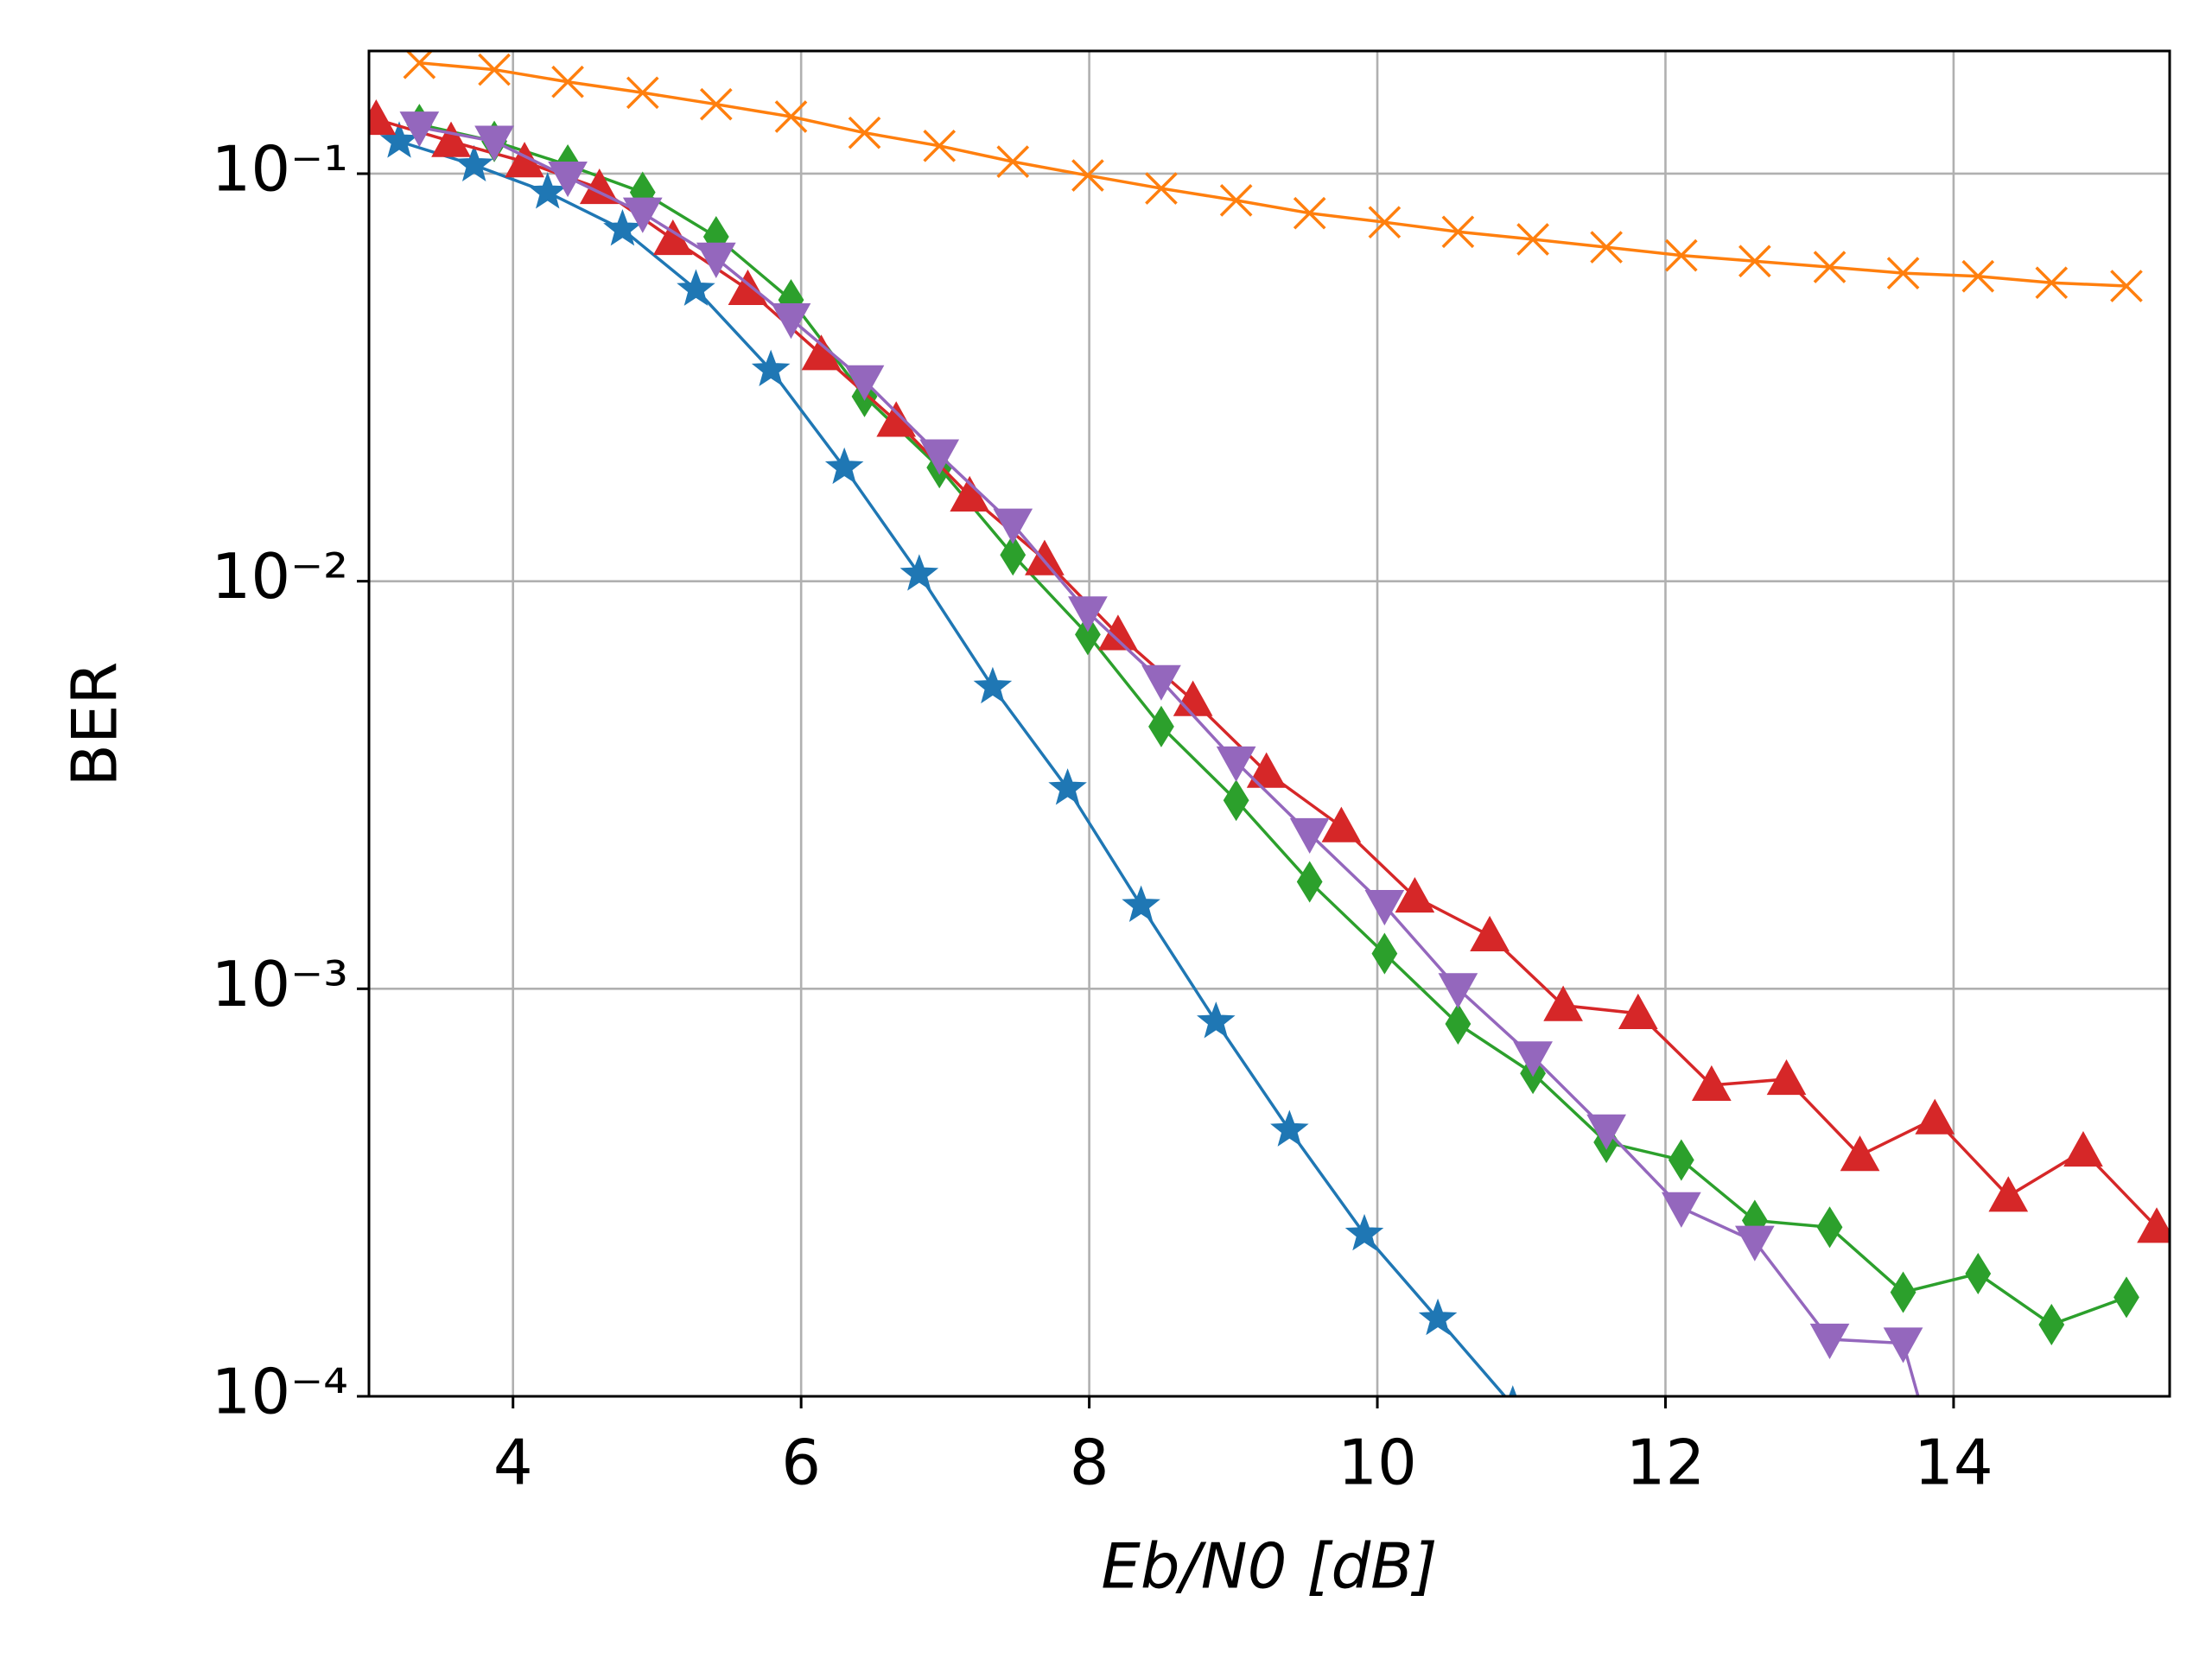 This screenshot has height=1659, width=2212. Describe the element at coordinates (280, 169) in the screenshot. I see `y-tick-label: 10⁻¹` at that location.